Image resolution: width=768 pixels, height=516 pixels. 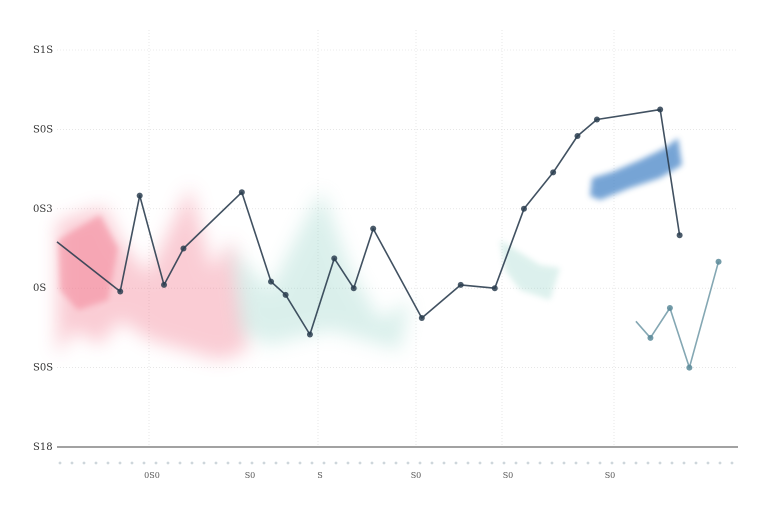 I want to click on y-tick-labels: S18 S0S 0S 0S3 S0S S1S, so click(x=43, y=249).